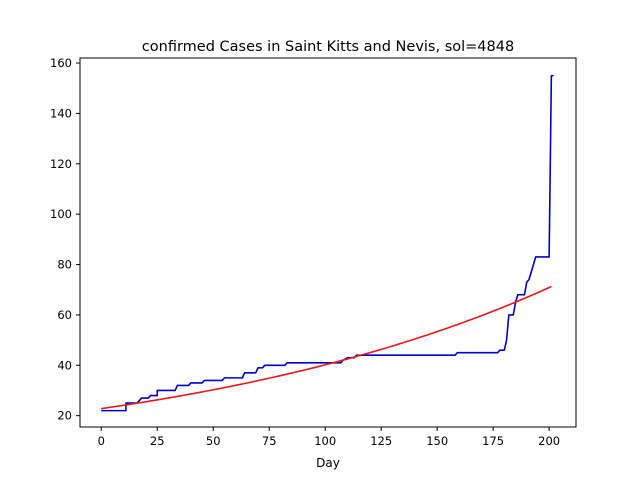 The image size is (640, 480). Describe the element at coordinates (213, 441) in the screenshot. I see `x-tick-label: 50` at that location.